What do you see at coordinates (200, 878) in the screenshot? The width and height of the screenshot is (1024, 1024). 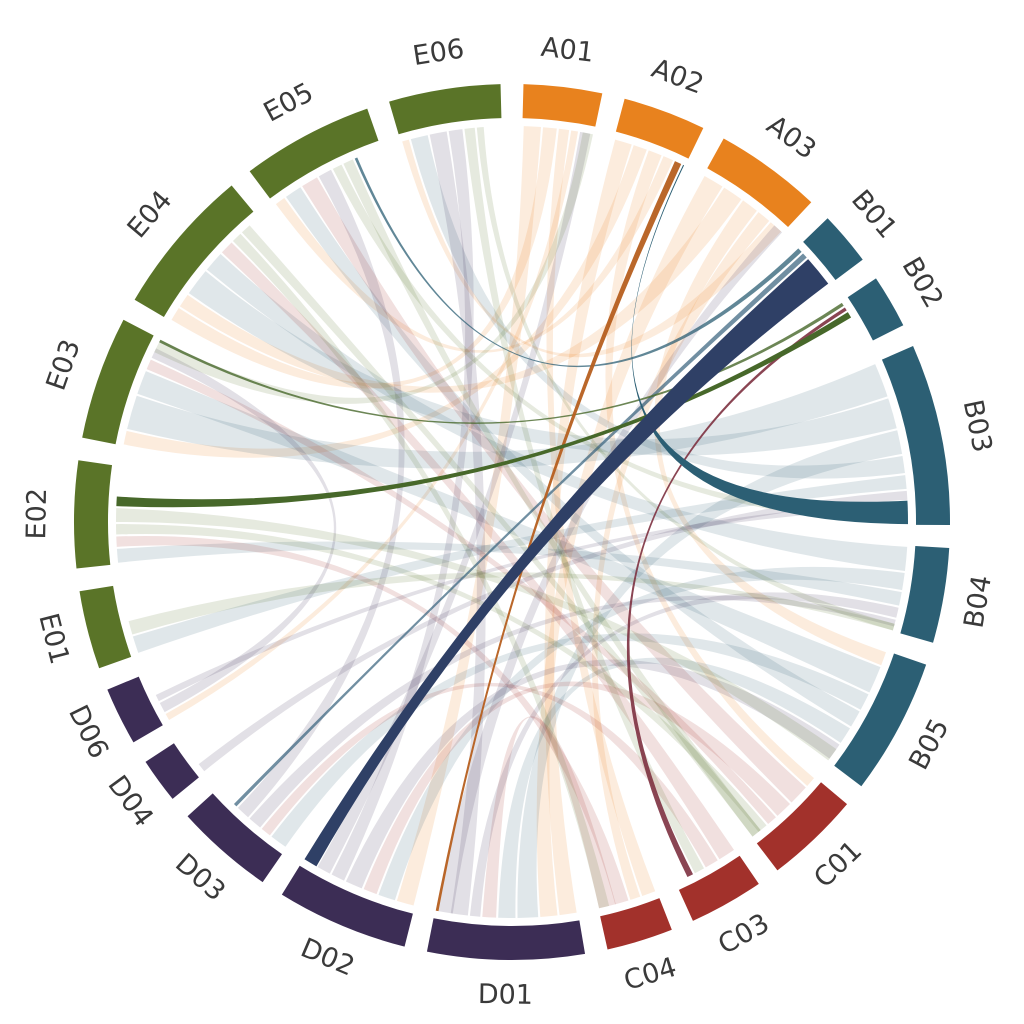 I see `label-D03: D03` at bounding box center [200, 878].